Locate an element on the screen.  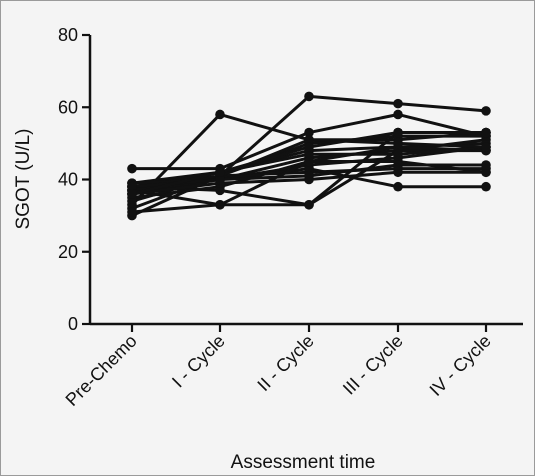
y-tick-label: 80 is located at coordinates (68, 35).